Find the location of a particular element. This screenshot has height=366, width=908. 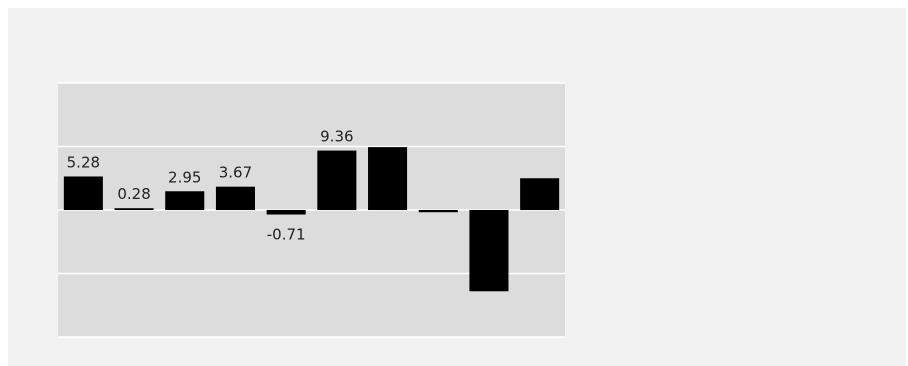

data-label-1: 5.28 is located at coordinates (83, 162).